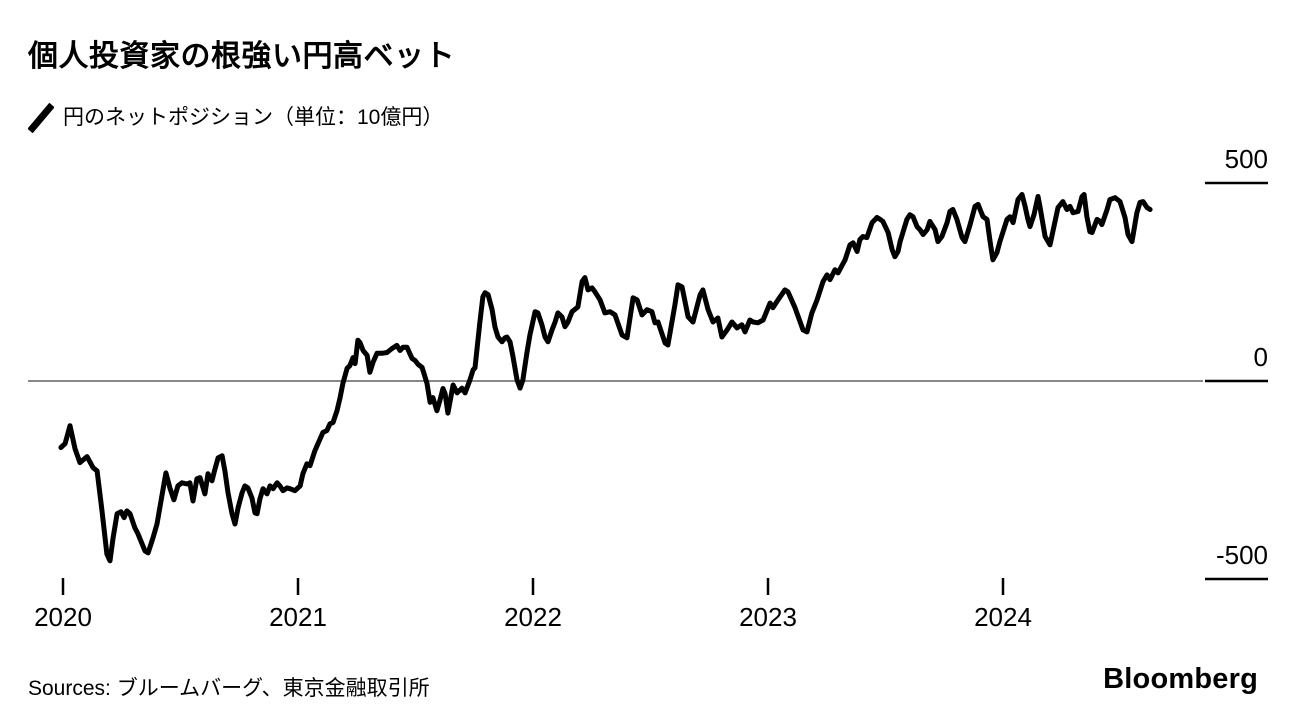  I want to click on bloomberg-logo: Bloomberg, so click(1180, 679).